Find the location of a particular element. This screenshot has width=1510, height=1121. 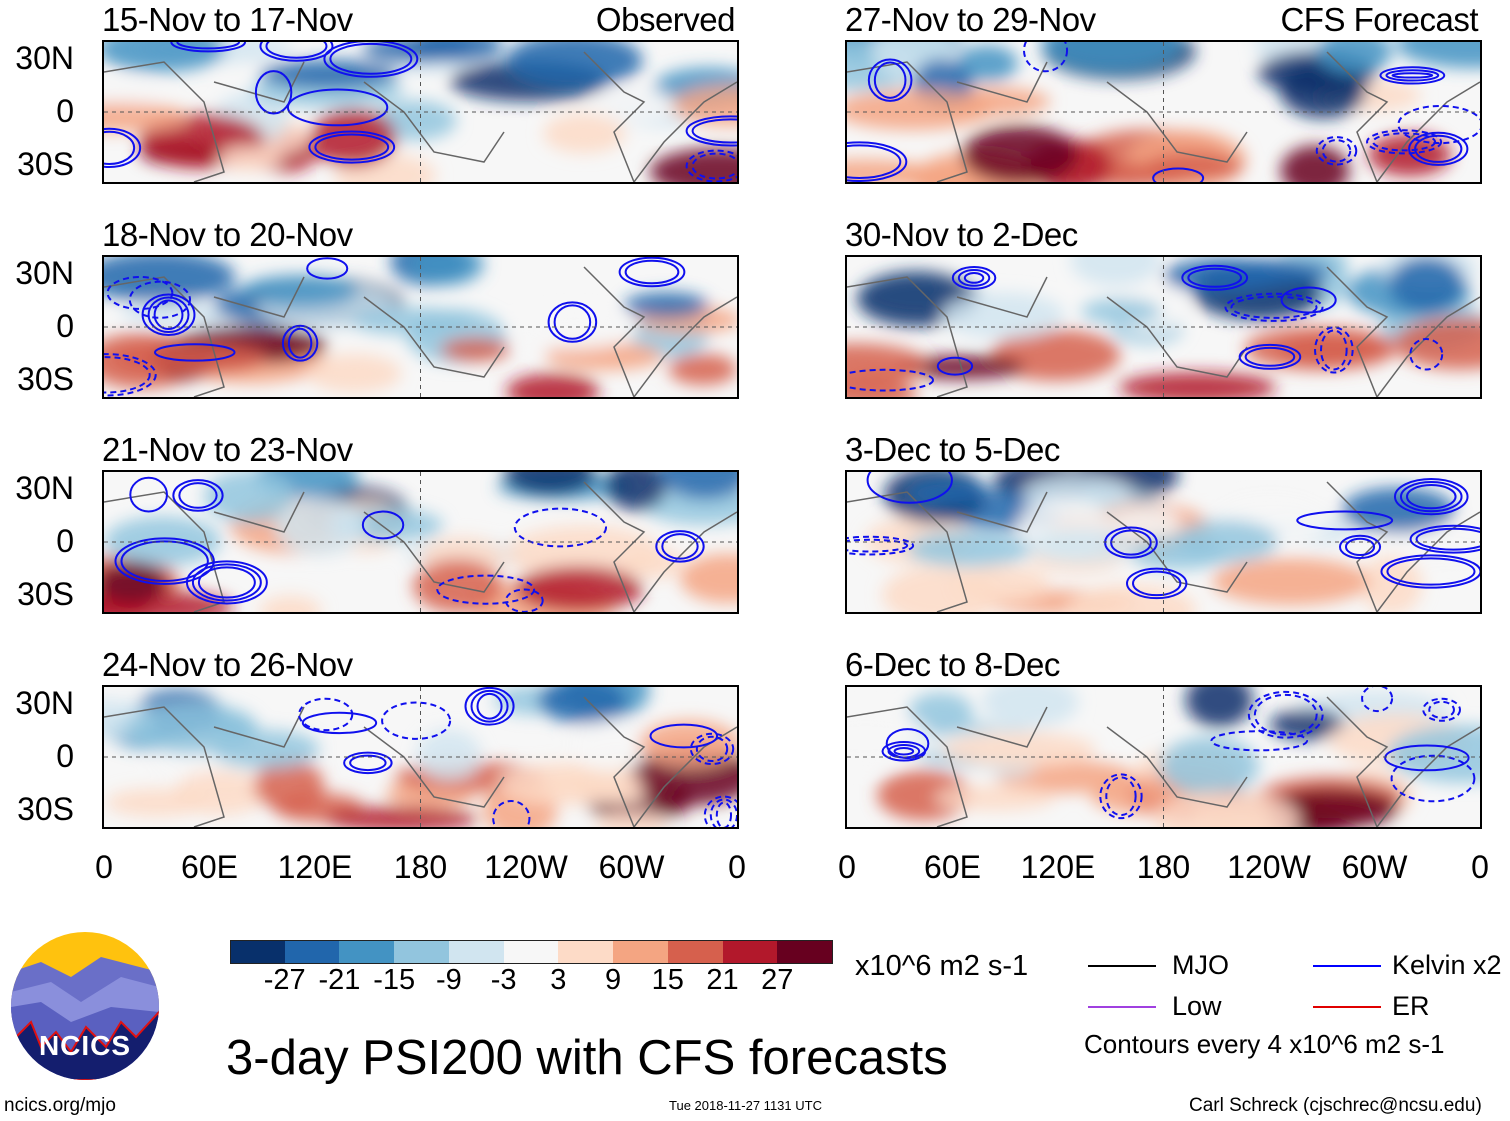

lat-label: 30N is located at coordinates (44, 703).